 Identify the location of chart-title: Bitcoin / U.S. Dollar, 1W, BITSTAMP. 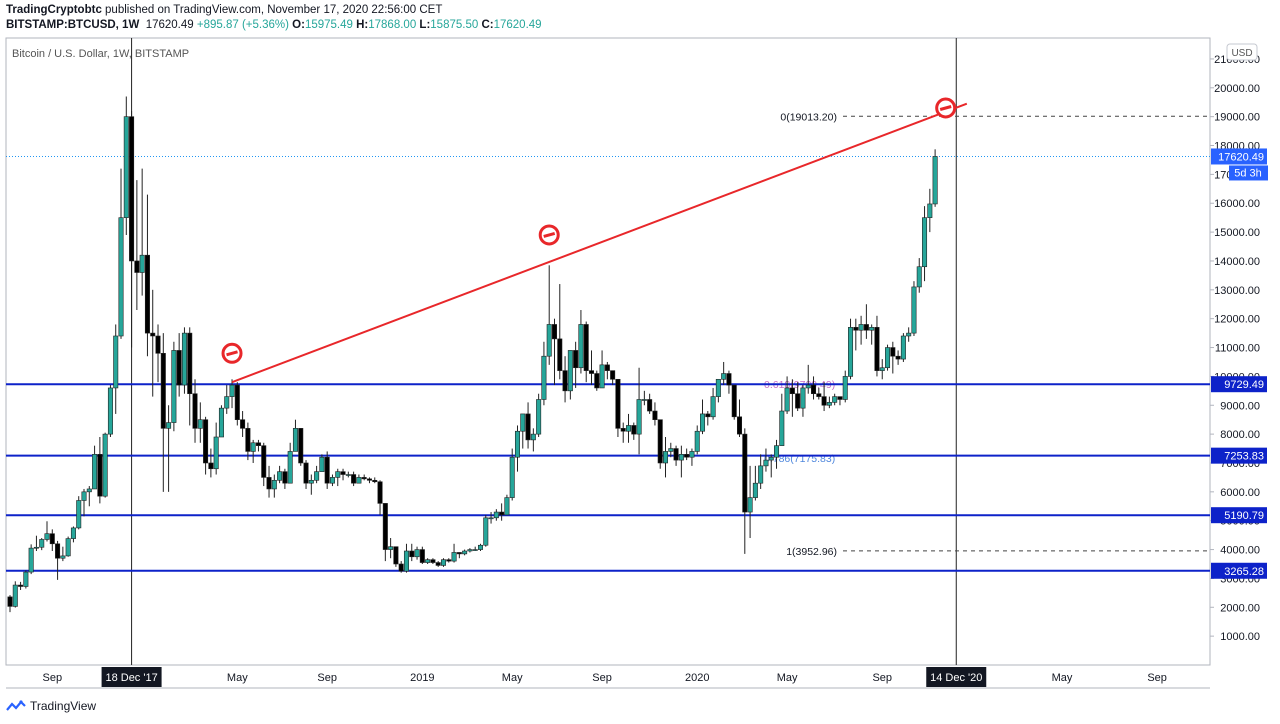
(100, 54).